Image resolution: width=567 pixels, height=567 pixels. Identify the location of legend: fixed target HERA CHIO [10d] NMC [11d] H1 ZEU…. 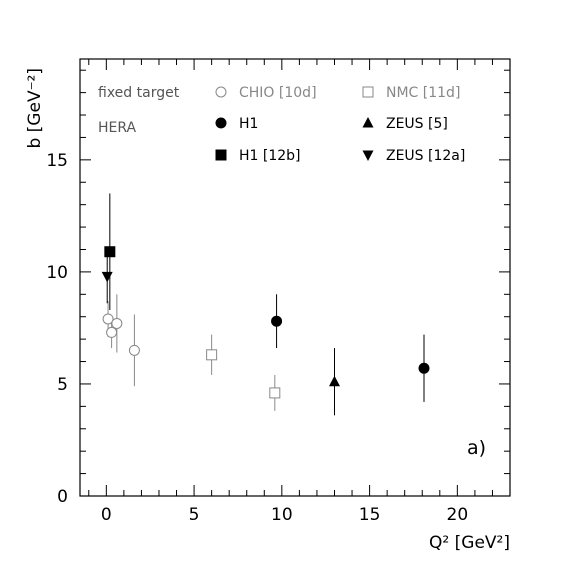
(281, 124).